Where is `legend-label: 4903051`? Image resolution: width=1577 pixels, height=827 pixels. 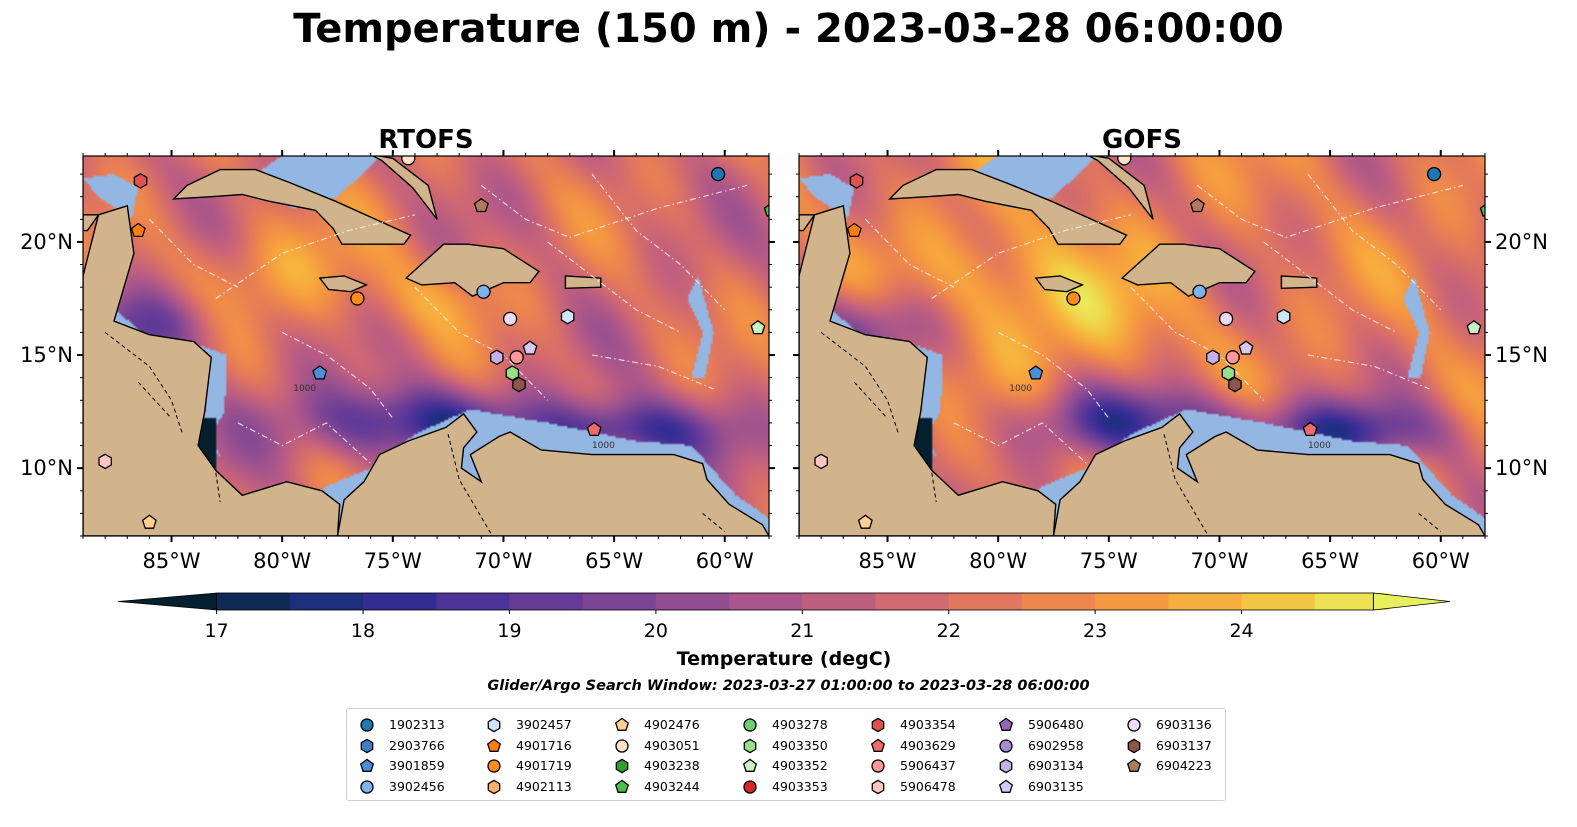 legend-label: 4903051 is located at coordinates (672, 745).